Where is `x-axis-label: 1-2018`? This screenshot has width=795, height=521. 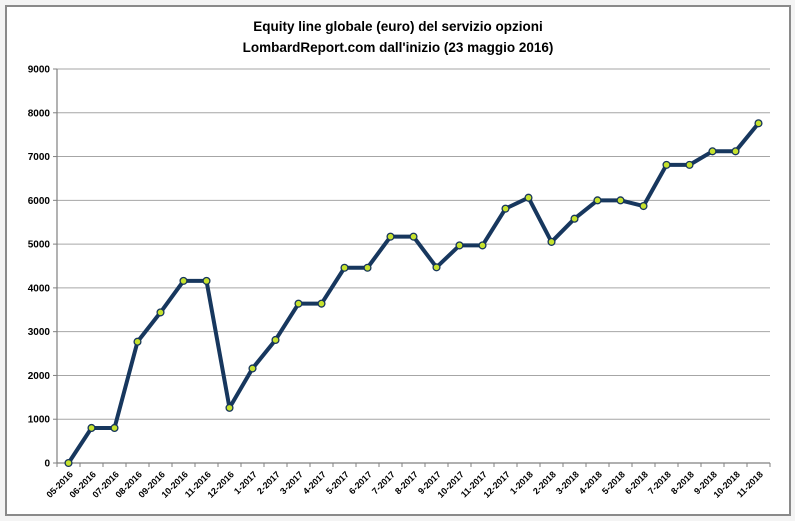
x-axis-label: 1-2018 is located at coordinates (521, 482).